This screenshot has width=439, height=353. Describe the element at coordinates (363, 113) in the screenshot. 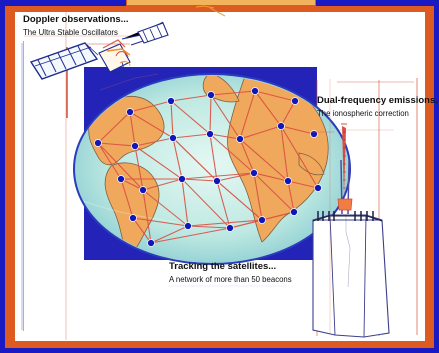

I see `dual-frequency-subtitle: The ionospheric correction` at that location.